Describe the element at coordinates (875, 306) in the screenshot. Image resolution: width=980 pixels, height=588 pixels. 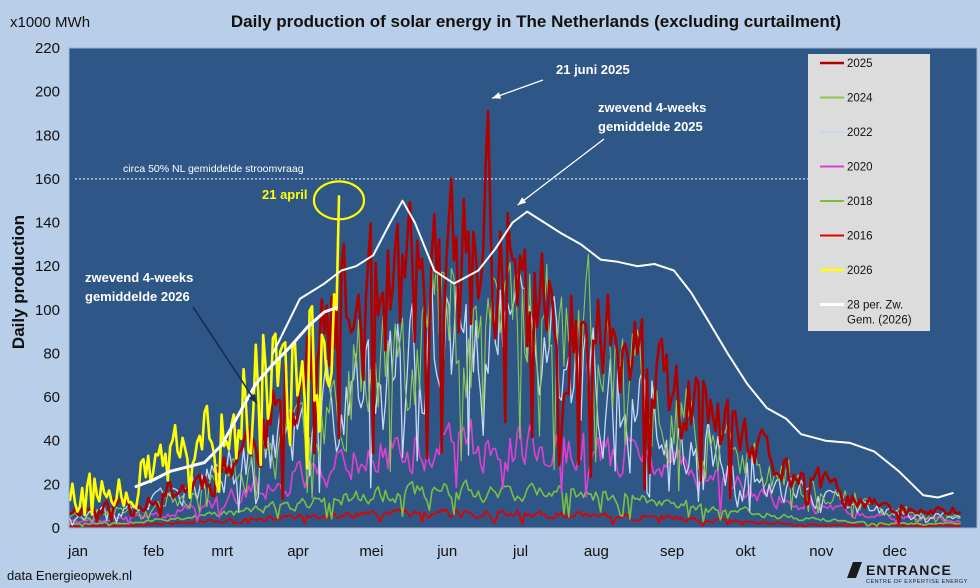
I see `legend-label: 28 per. Zw.` at that location.